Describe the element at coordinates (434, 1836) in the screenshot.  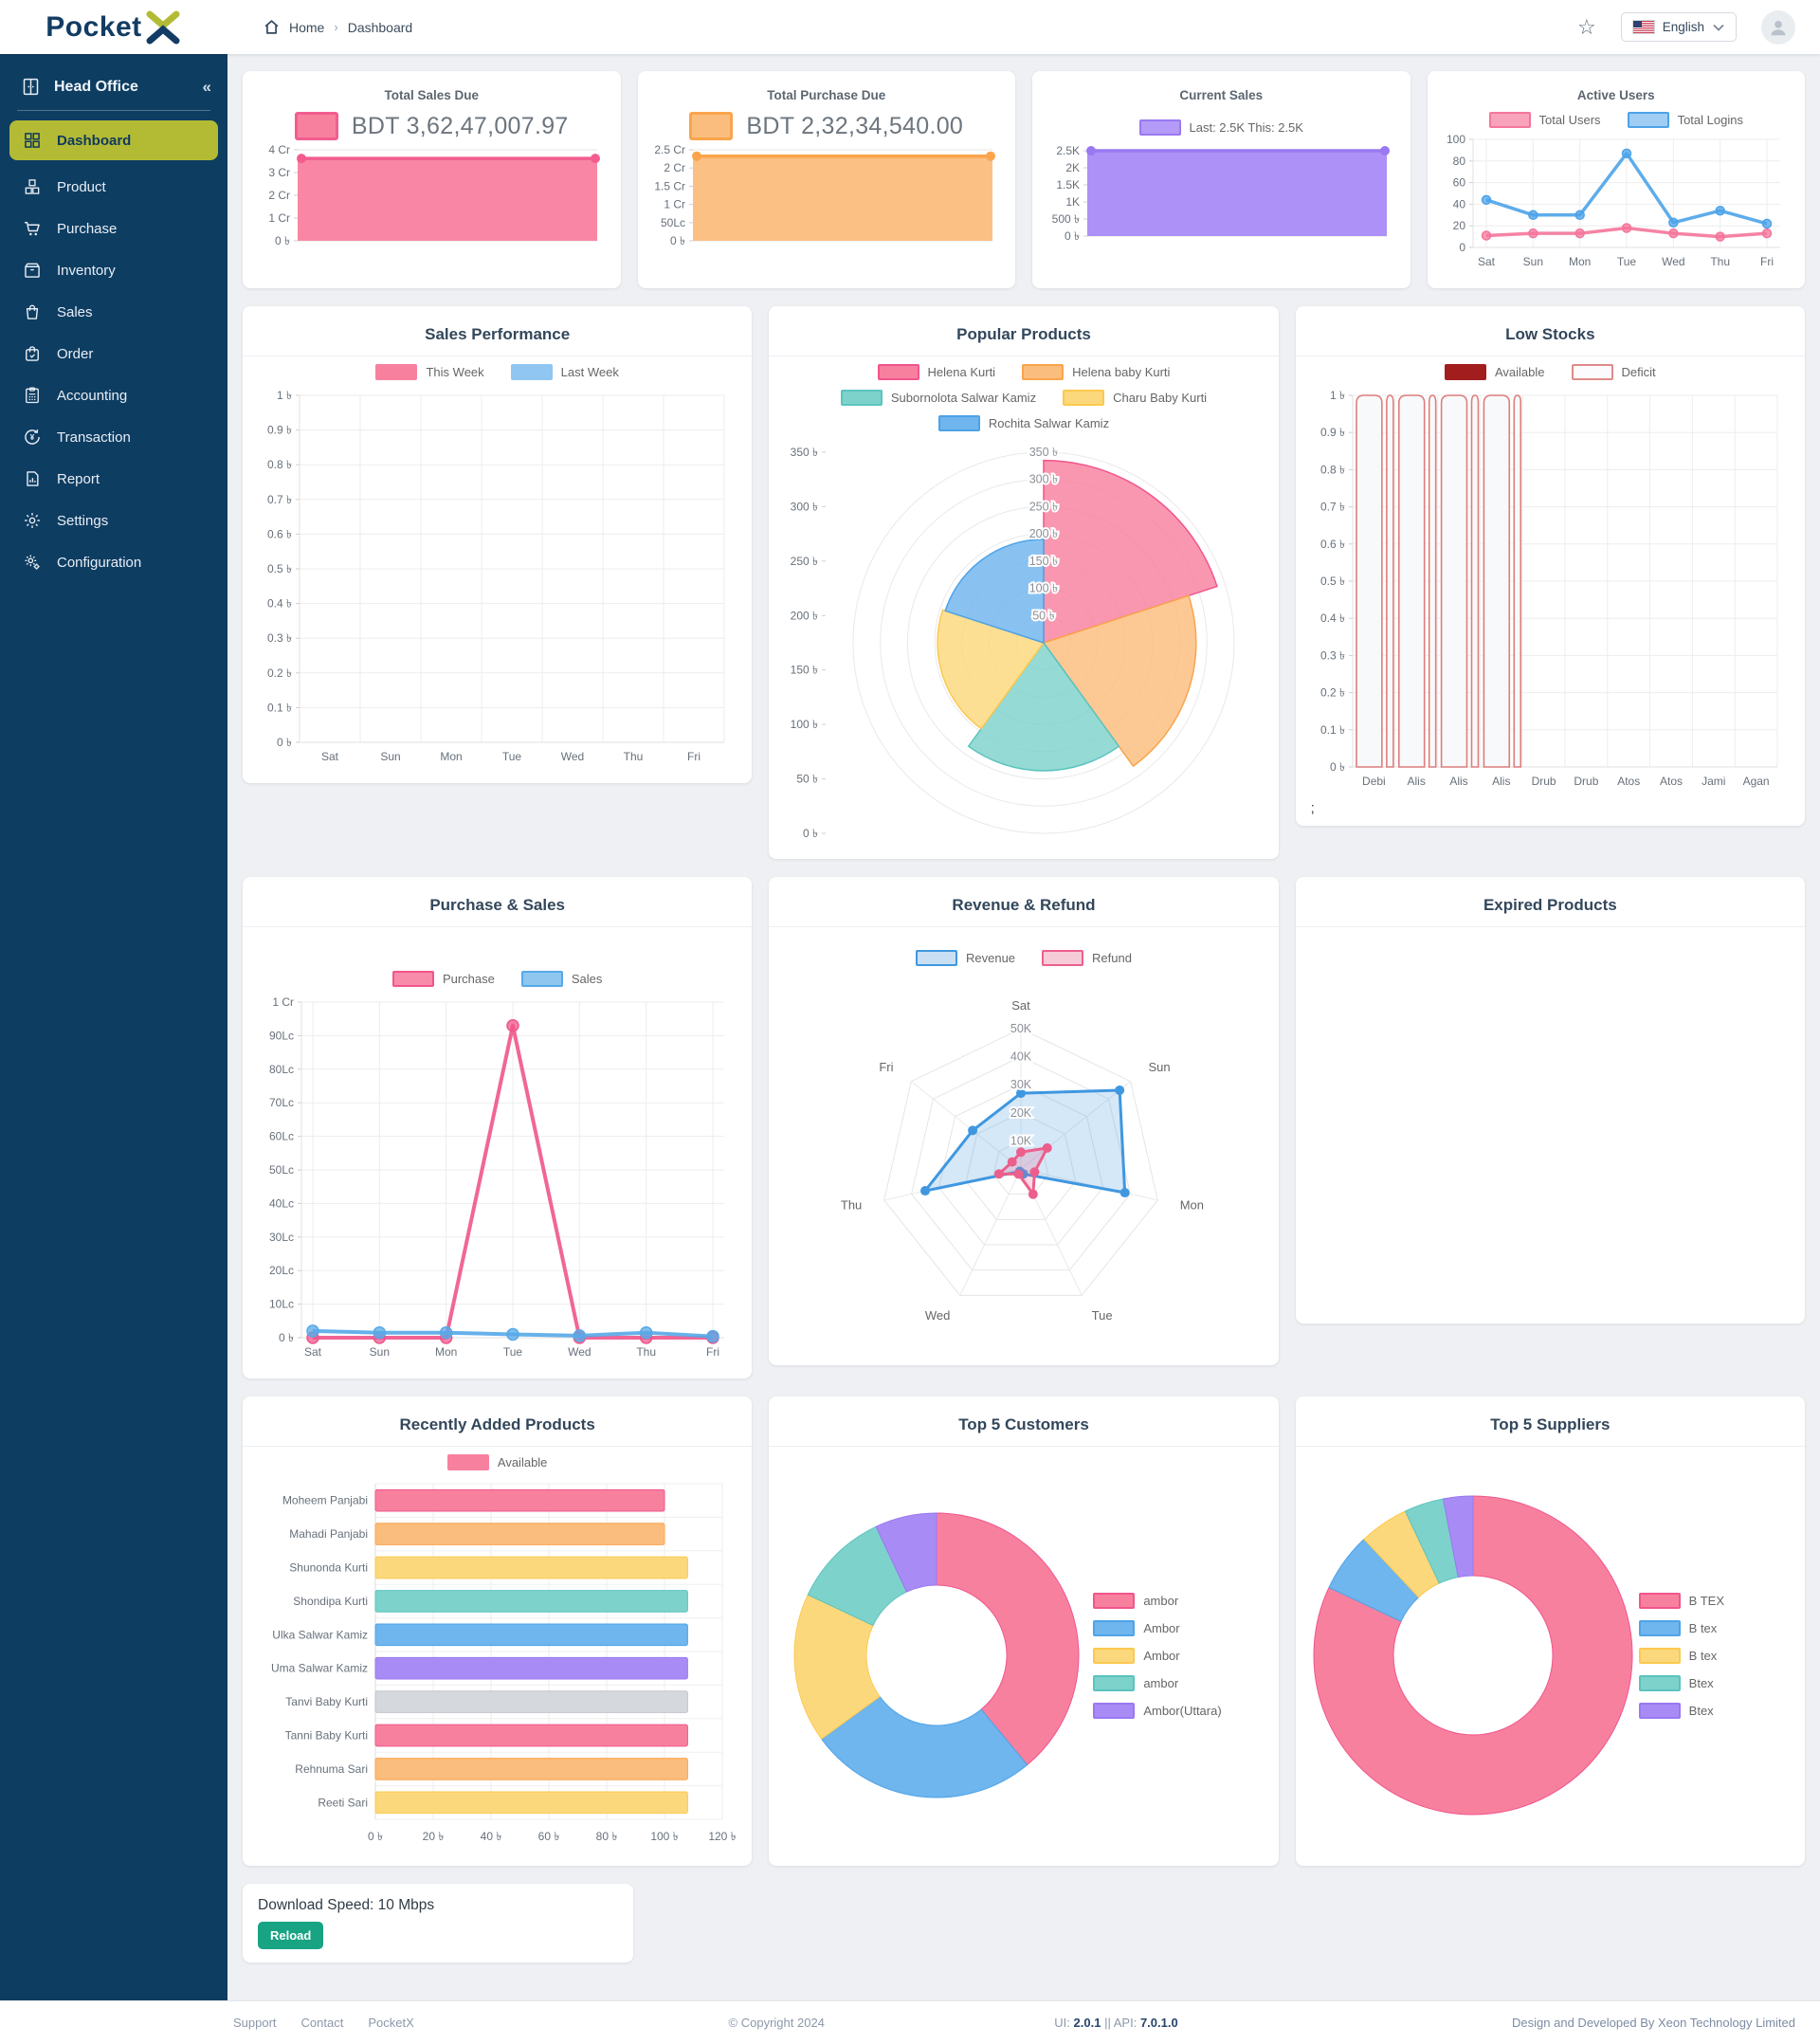
I see `svg-text: 20 ৳` at that location.